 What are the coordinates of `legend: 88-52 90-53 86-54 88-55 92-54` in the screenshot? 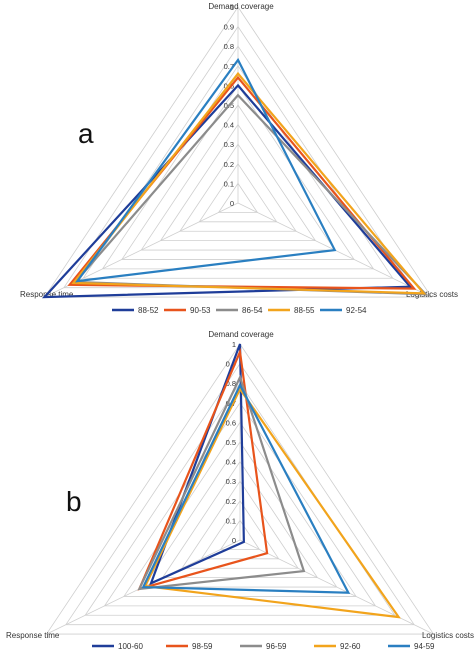 It's located at (239, 310).